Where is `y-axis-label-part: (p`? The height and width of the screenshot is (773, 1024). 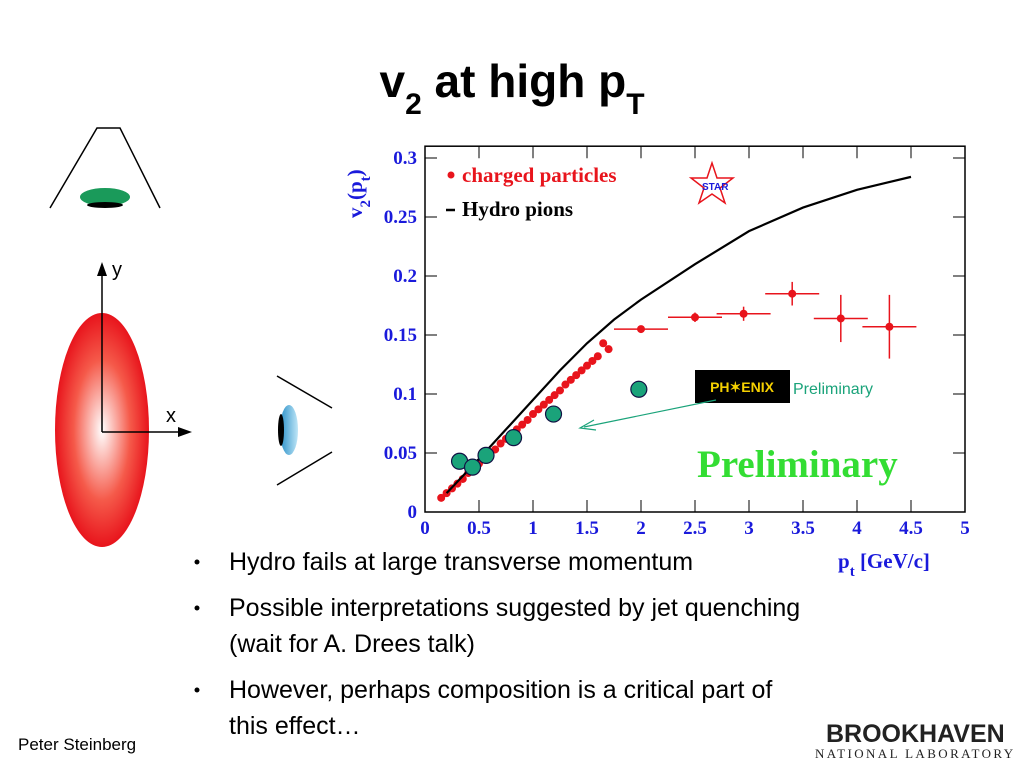 y-axis-label-part: (p is located at coordinates (355, 190).